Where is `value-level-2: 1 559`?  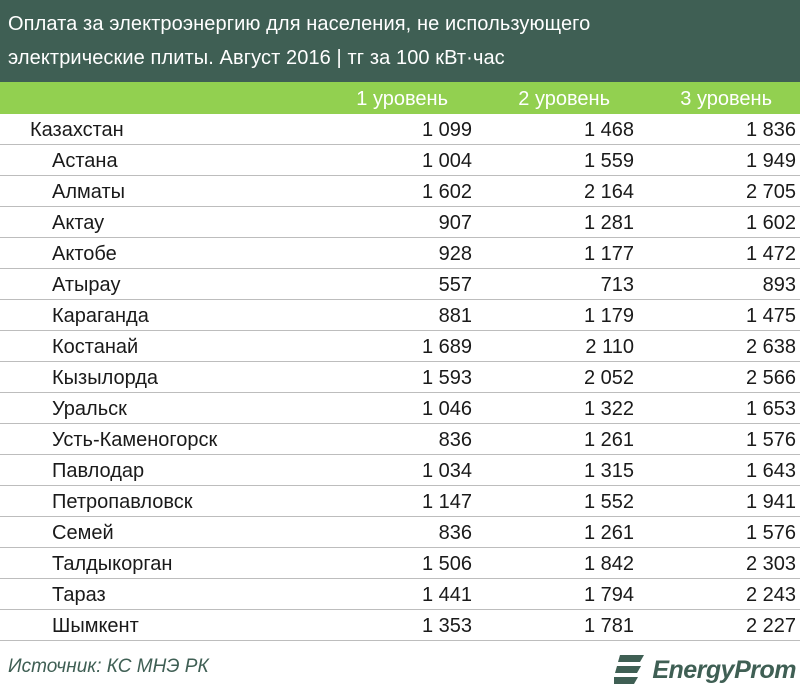 value-level-2: 1 559 is located at coordinates (608, 161).